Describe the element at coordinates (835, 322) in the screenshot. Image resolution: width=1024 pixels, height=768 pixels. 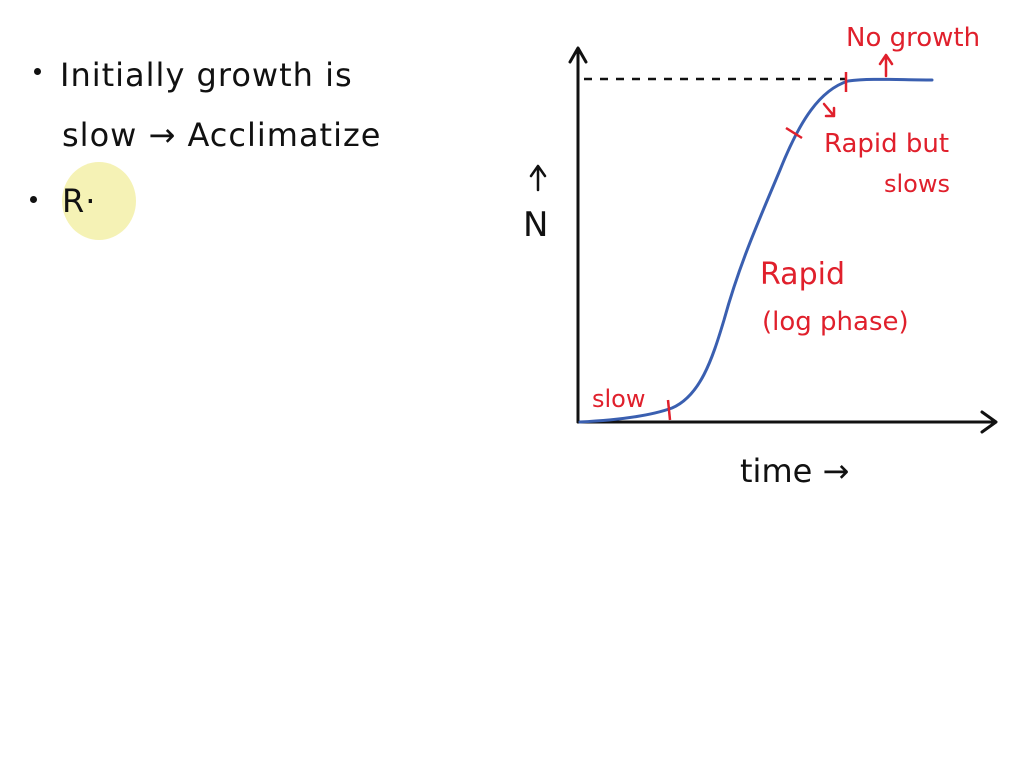
I see `annotation-log-phase: (log phase)` at that location.